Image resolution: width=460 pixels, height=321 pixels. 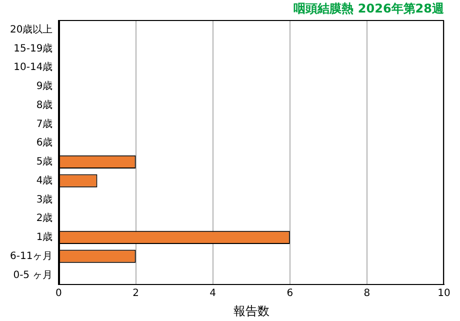 I want to click on x-tick-label: 2, so click(x=135, y=294).